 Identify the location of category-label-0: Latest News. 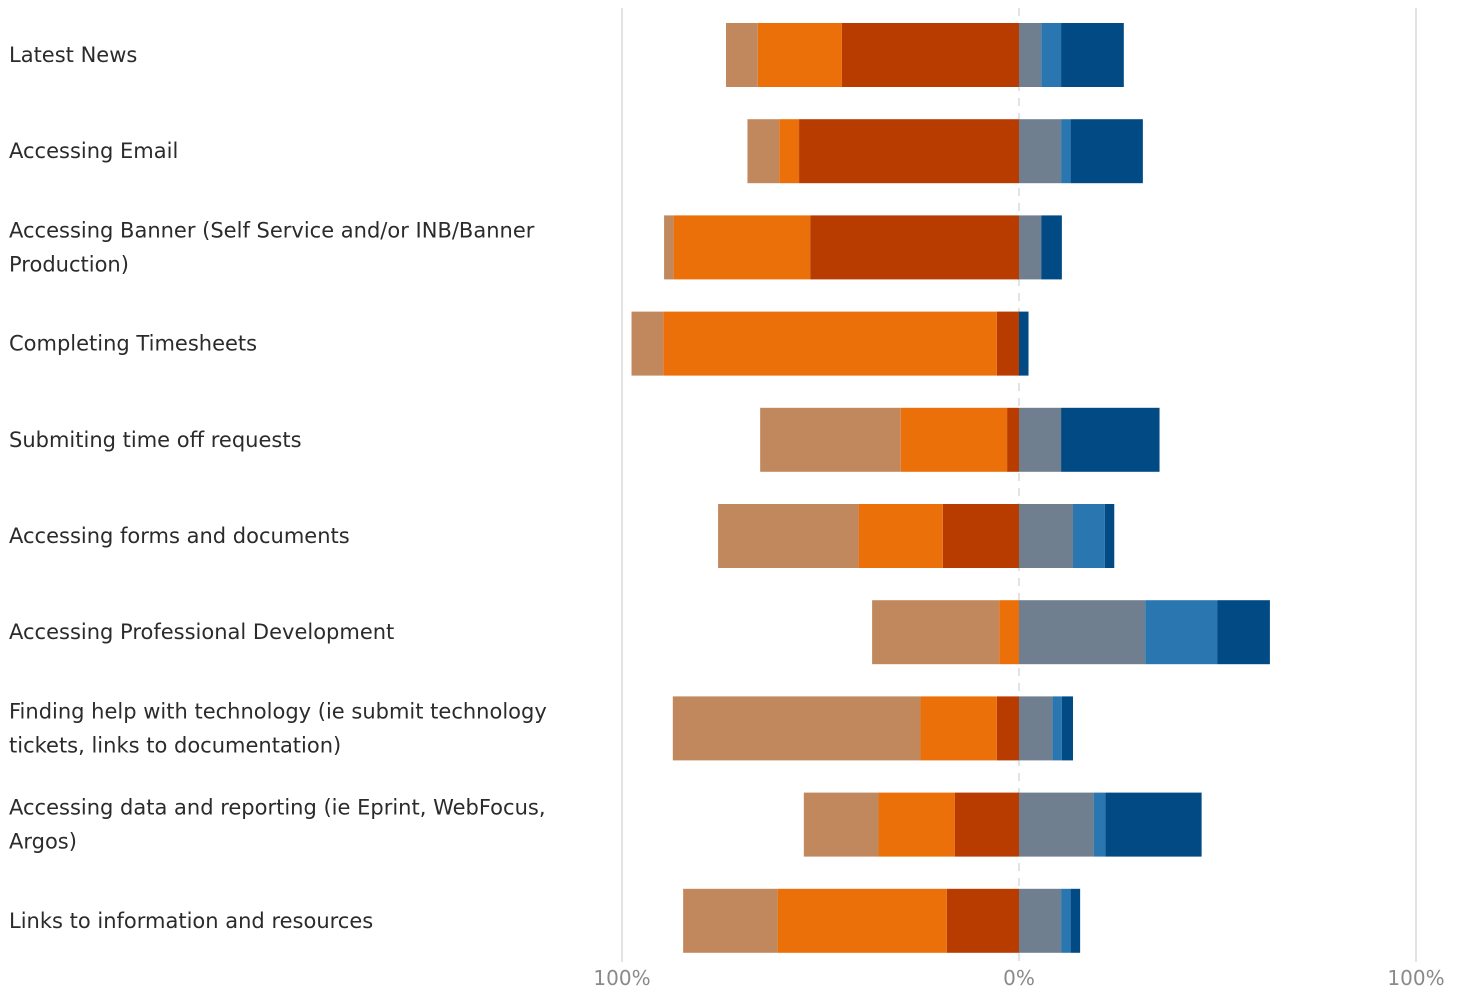
(73, 55).